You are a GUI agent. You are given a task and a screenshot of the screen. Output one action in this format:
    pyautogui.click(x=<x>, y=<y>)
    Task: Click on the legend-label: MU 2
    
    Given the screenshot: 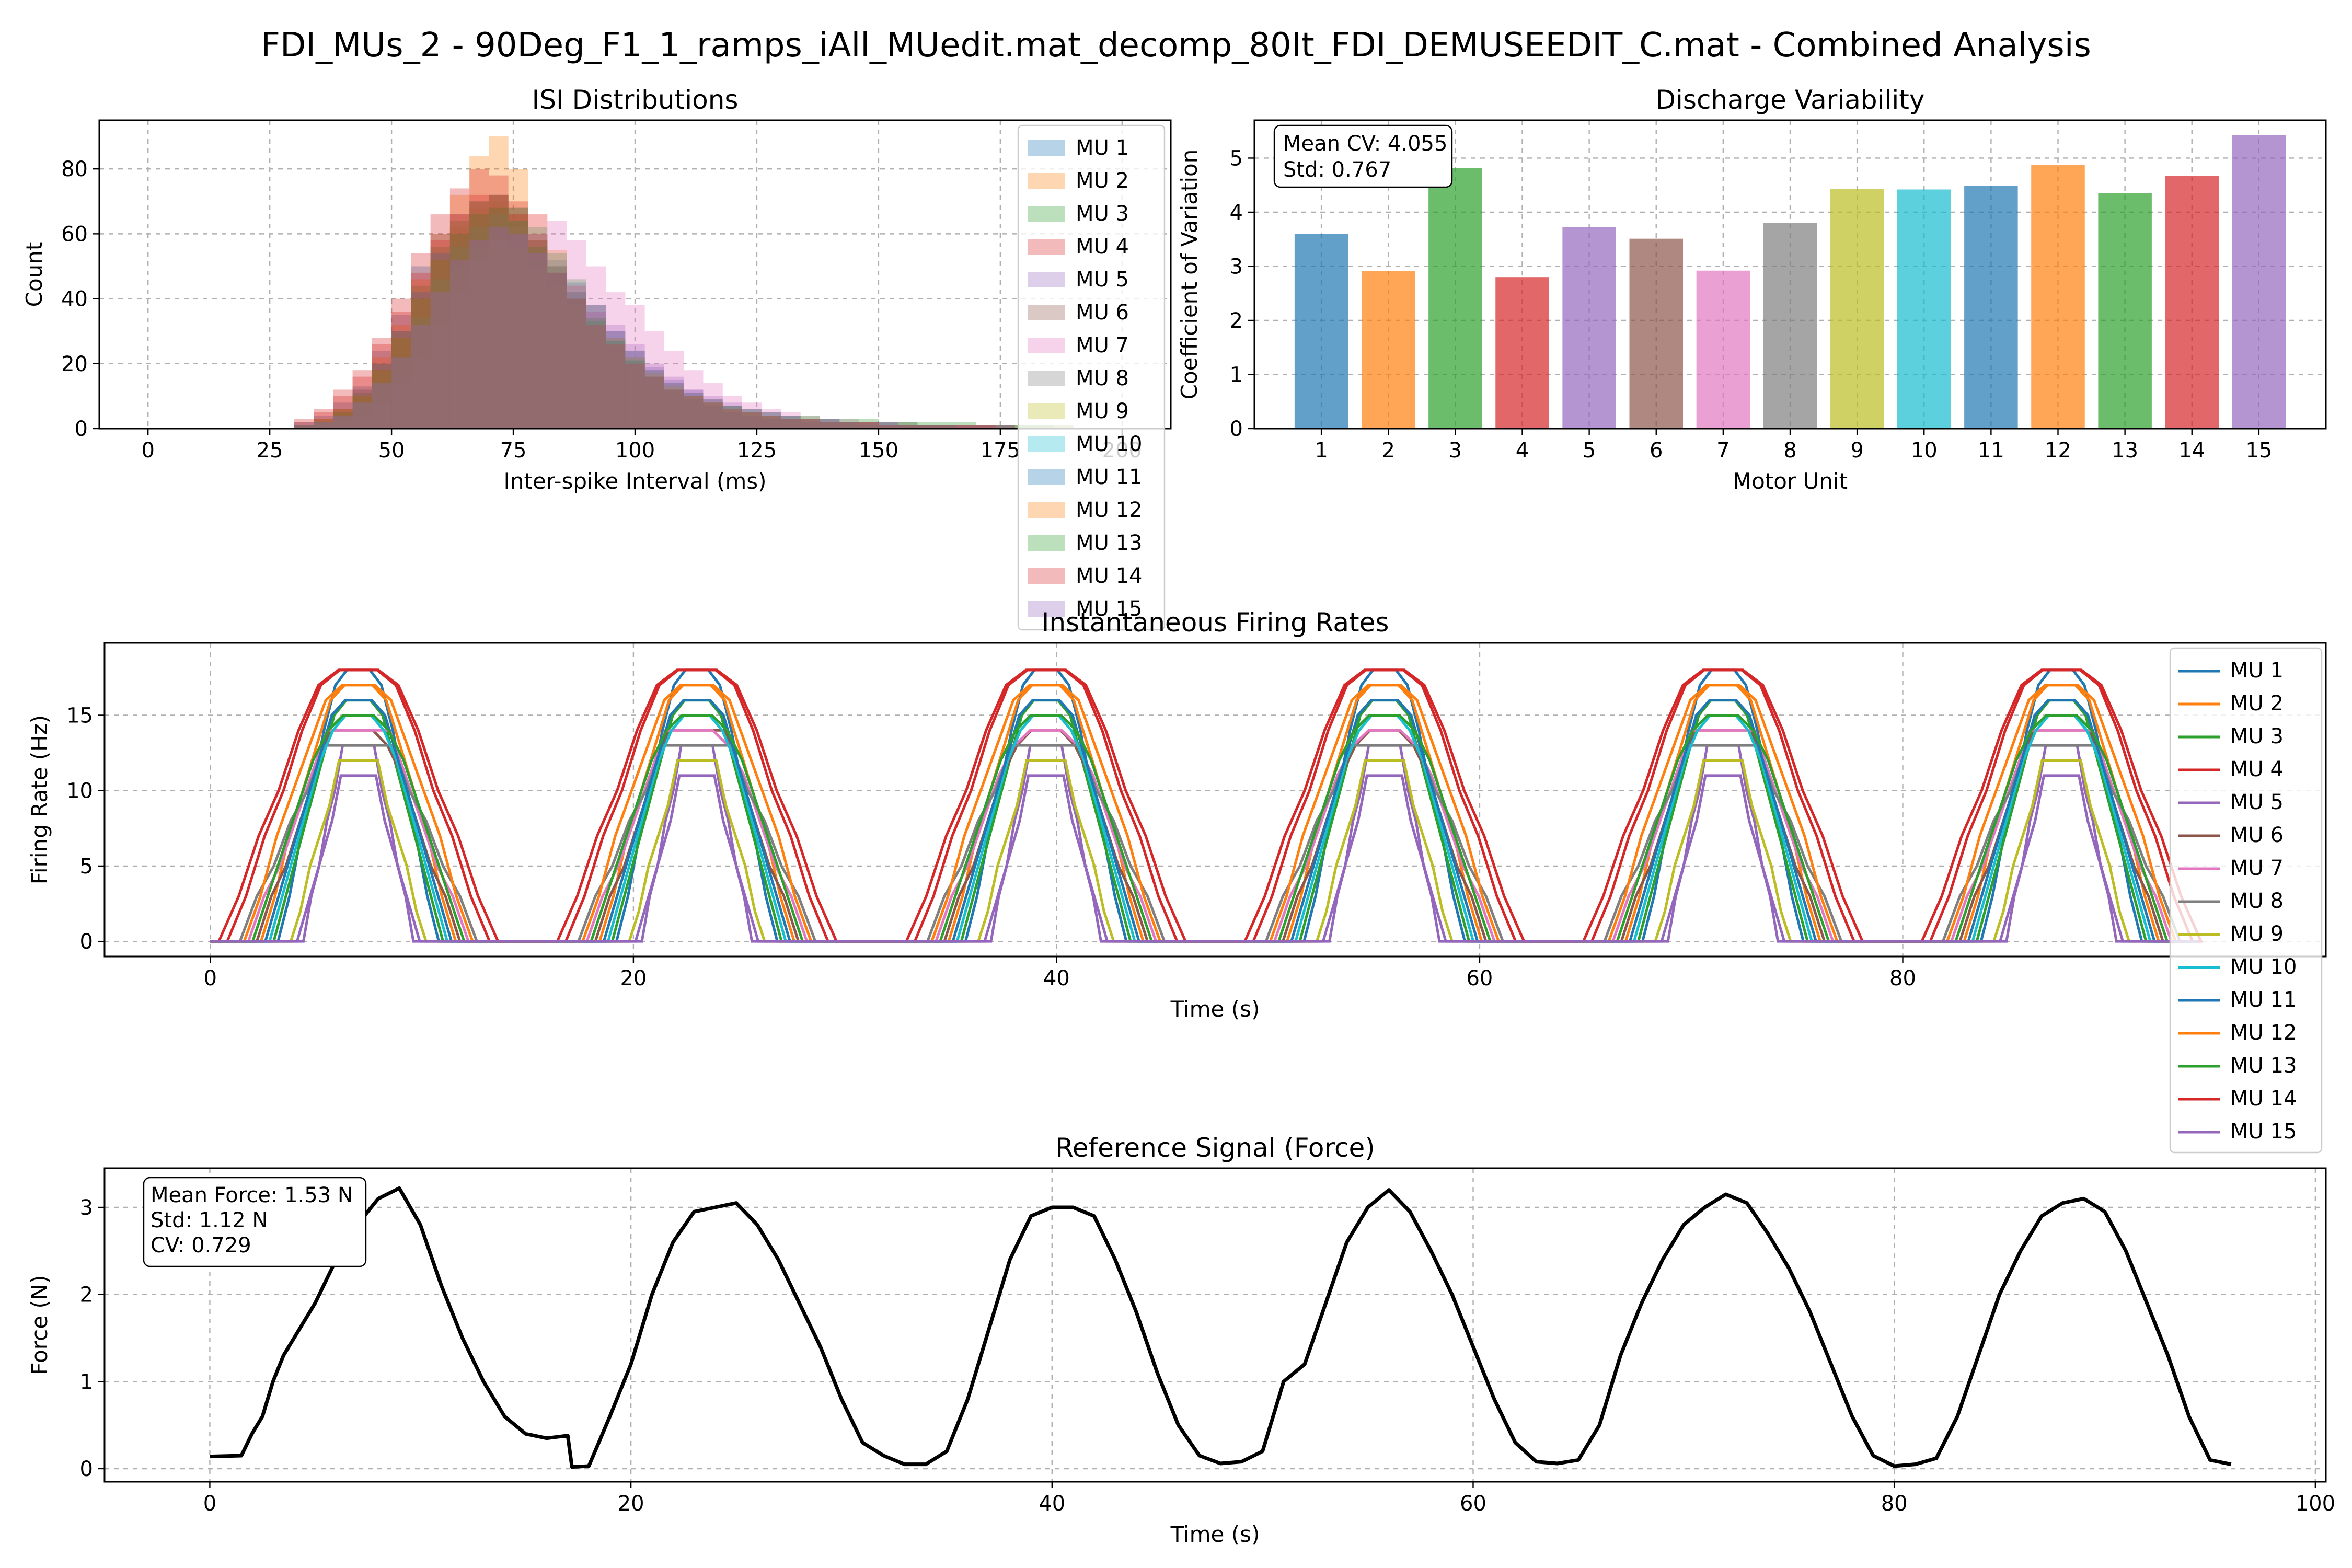 What is the action you would take?
    pyautogui.click(x=2257, y=703)
    